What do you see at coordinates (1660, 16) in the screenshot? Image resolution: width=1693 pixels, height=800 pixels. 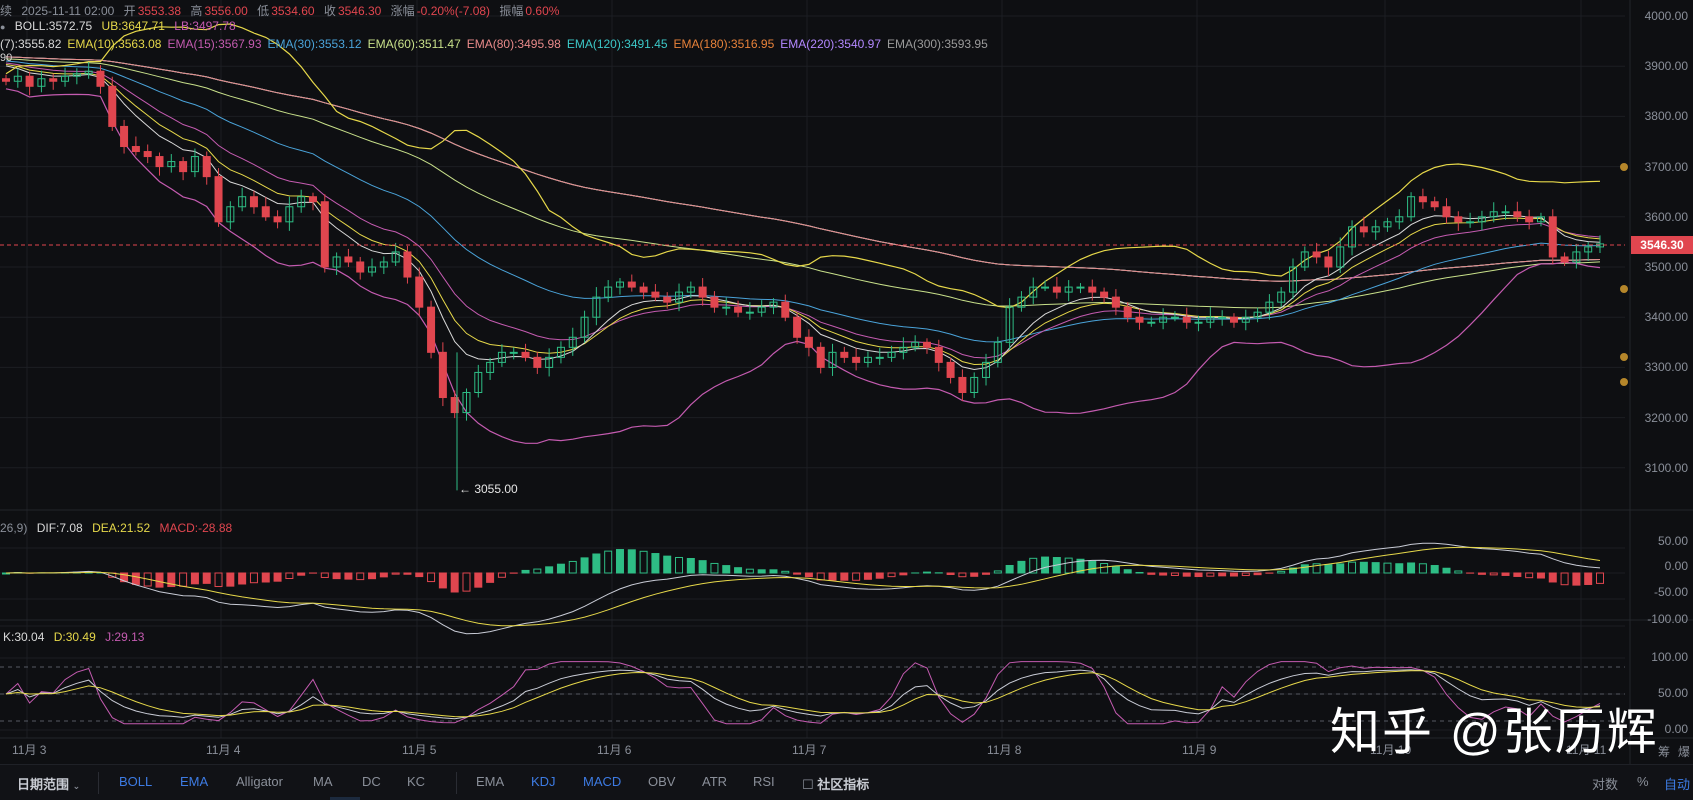 I see `axis-tick-label: 4000.00` at bounding box center [1660, 16].